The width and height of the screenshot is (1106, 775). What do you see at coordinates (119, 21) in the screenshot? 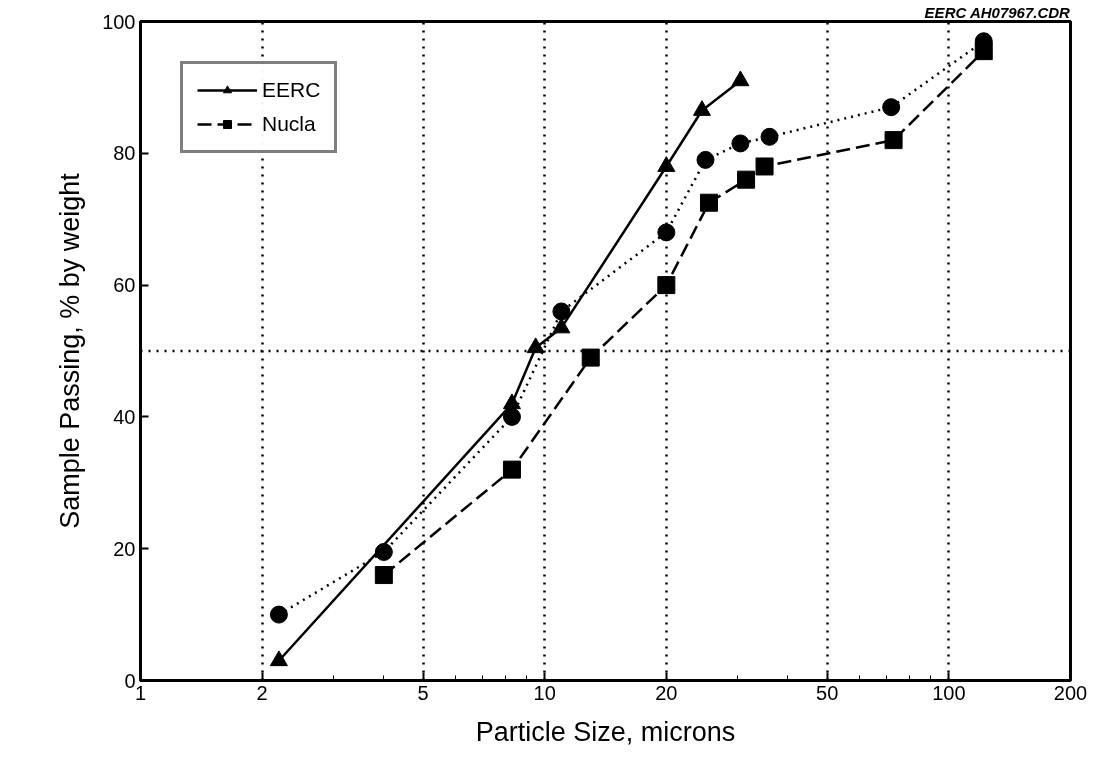
I see `y-tick-label: 100` at bounding box center [119, 21].